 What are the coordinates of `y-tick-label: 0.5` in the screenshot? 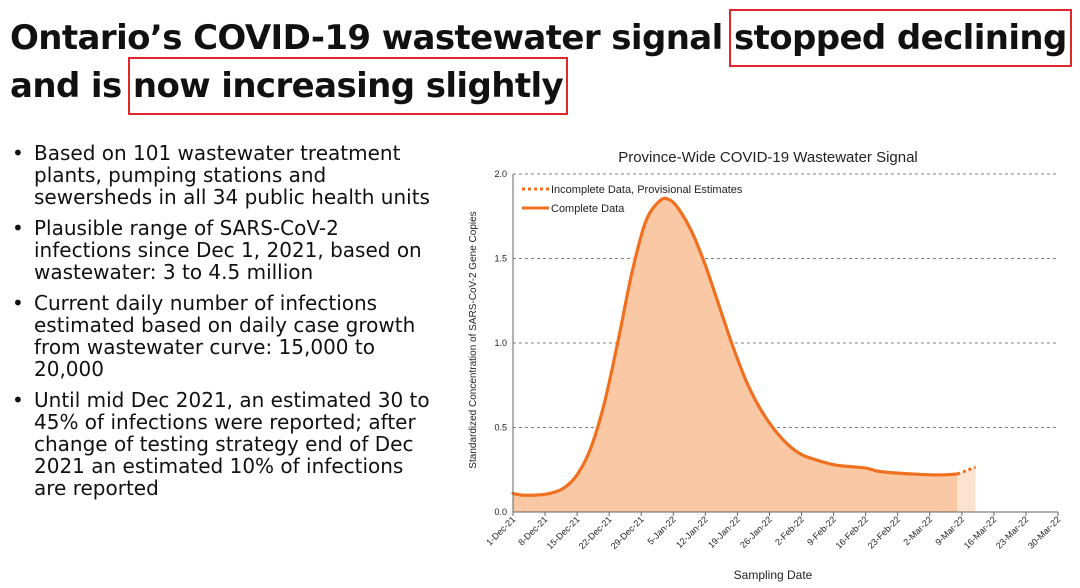 It's located at (500, 428).